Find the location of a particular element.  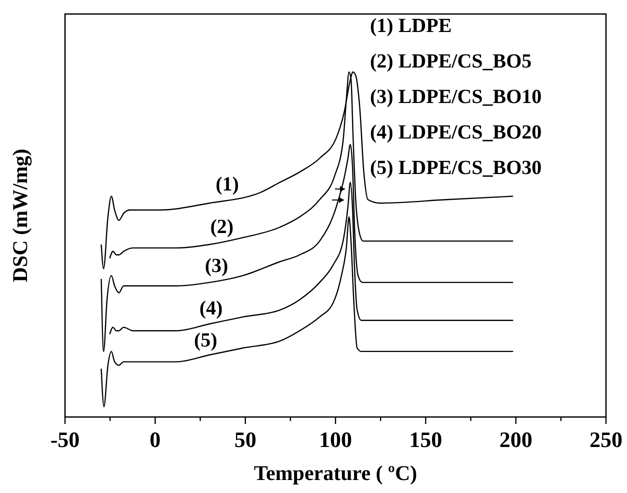

y-axis-title: DSC (mW/mg) is located at coordinates (20, 215).